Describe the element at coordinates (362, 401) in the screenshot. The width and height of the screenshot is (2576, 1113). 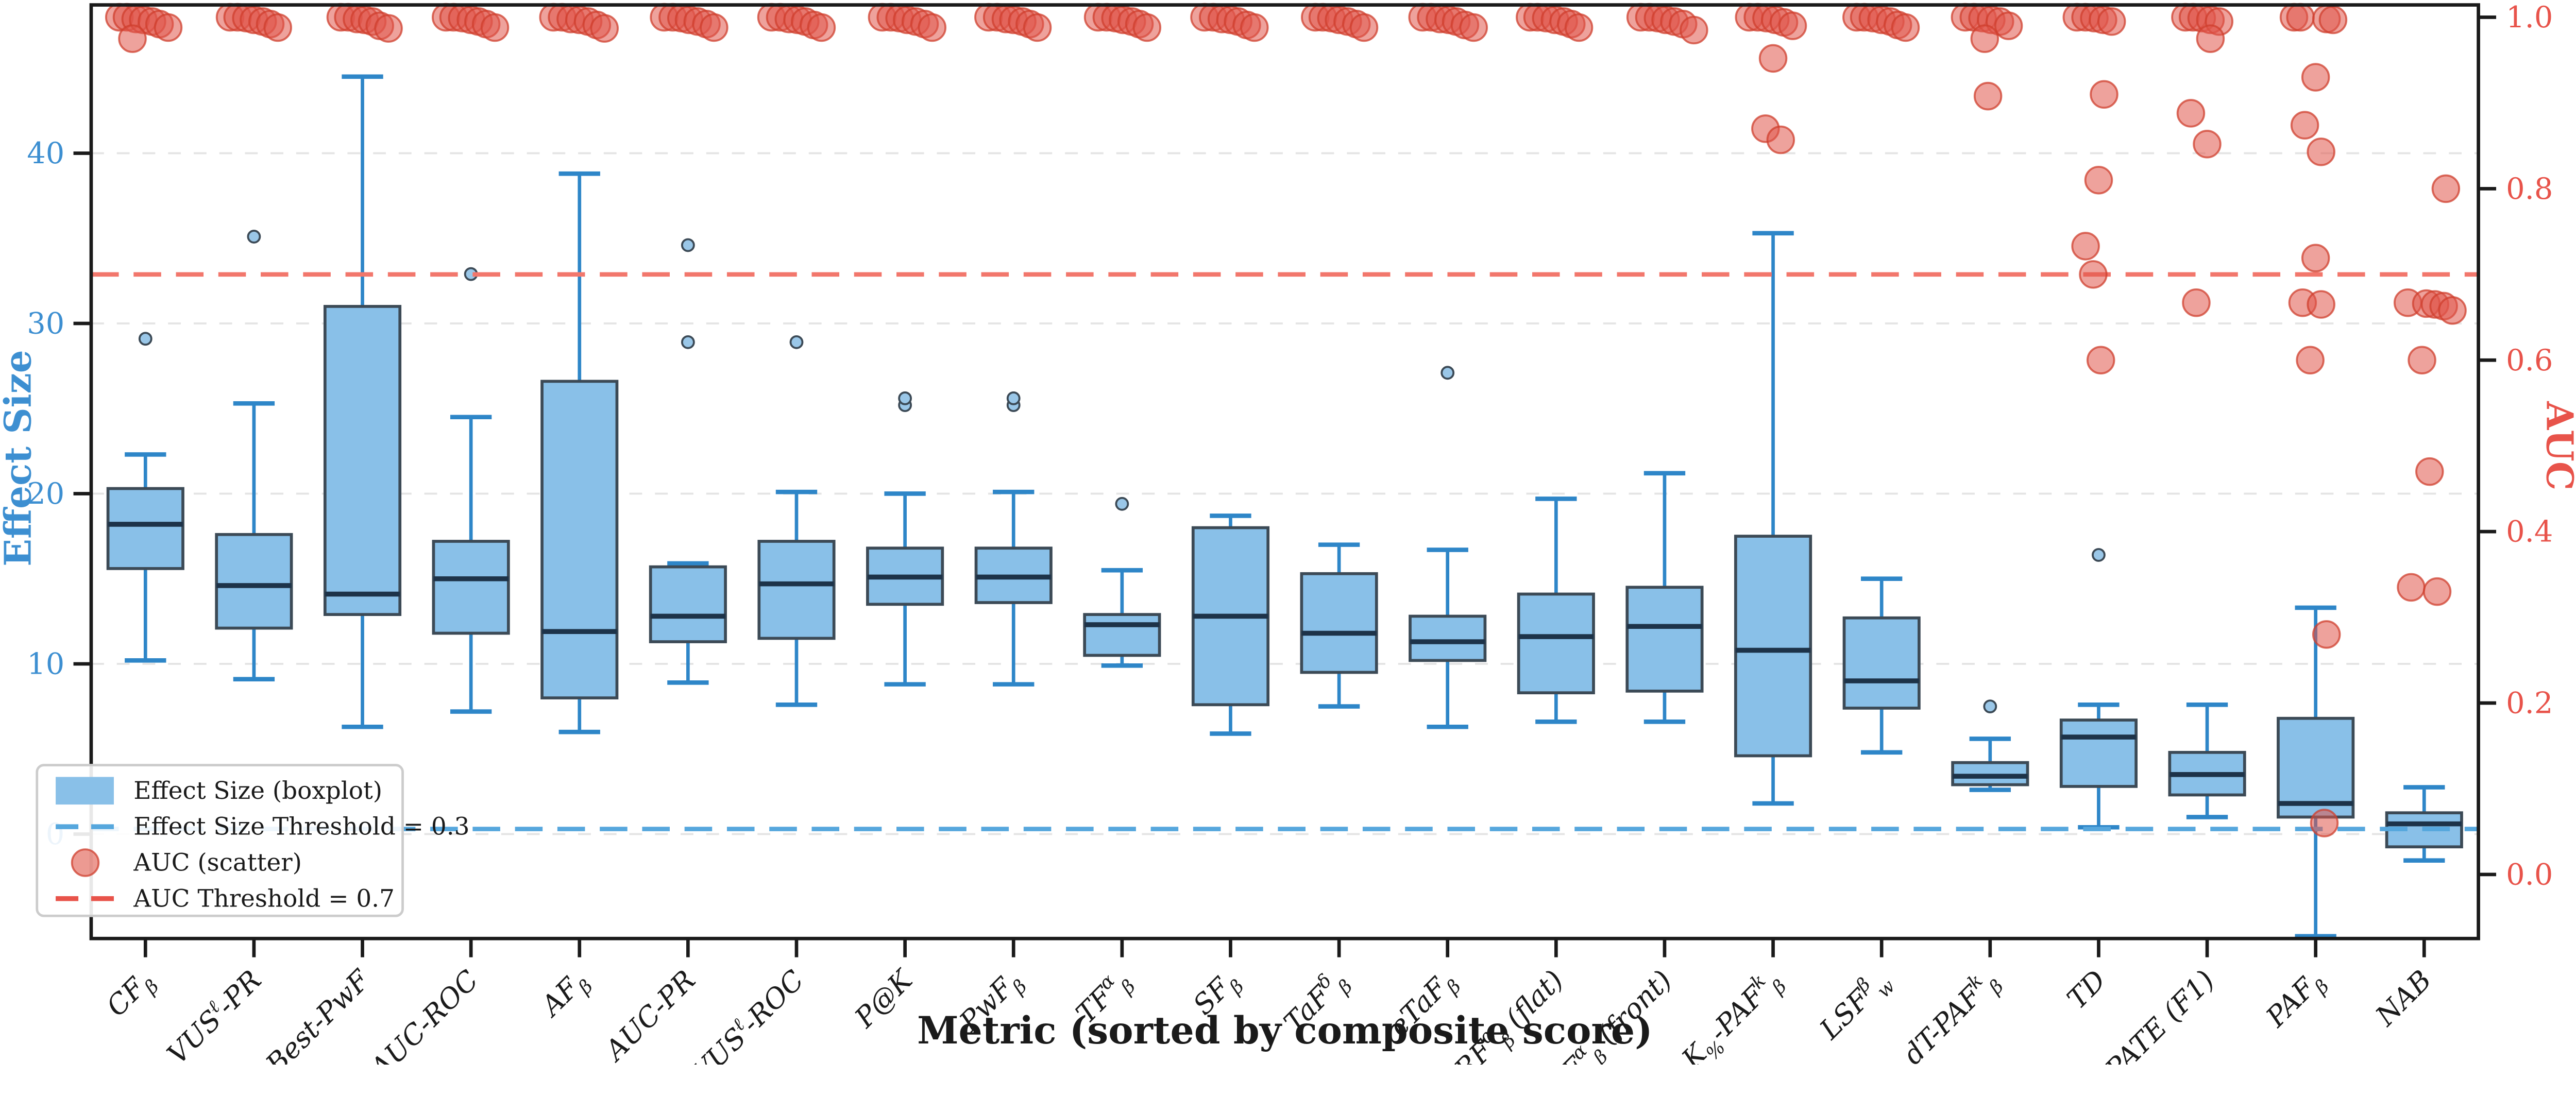
I see `boxplot-best-pwf` at that location.